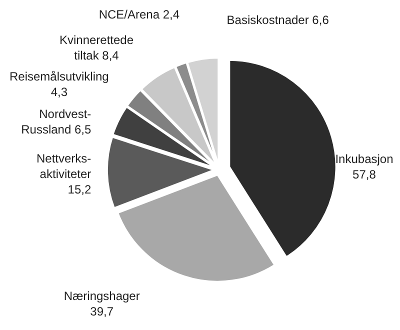  Describe the element at coordinates (56, 121) in the screenshot. I see `slice-label: Nordvest- Russland 6,5` at that location.